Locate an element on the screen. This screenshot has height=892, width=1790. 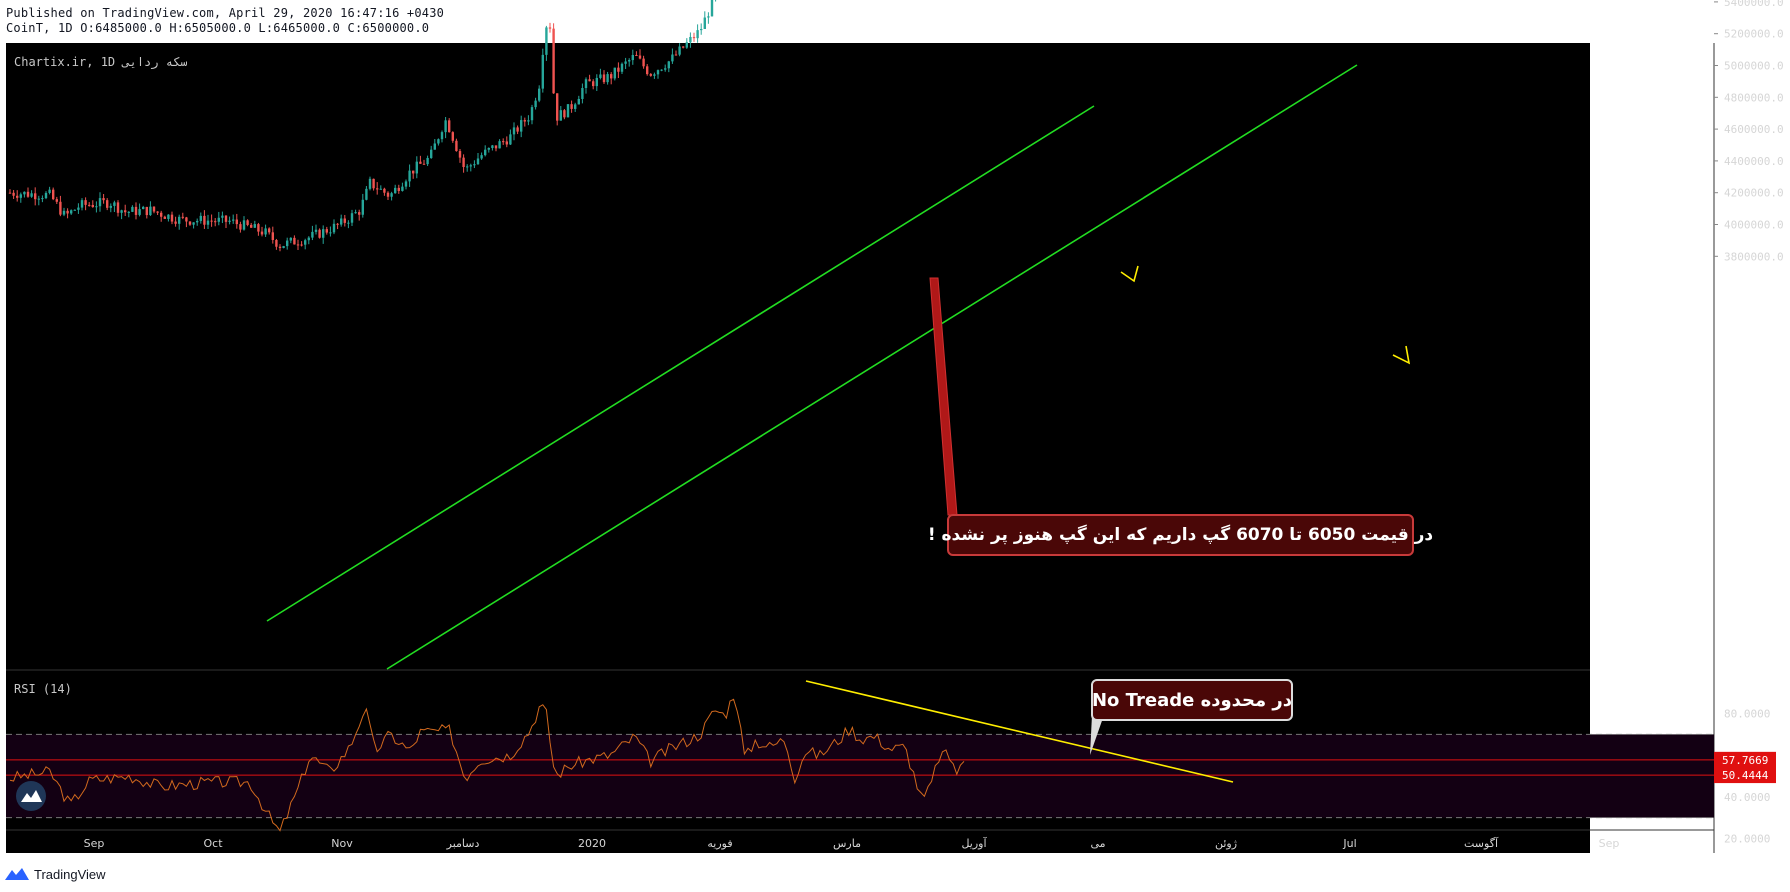
time-axis-label: دسامبر is located at coordinates (463, 843).